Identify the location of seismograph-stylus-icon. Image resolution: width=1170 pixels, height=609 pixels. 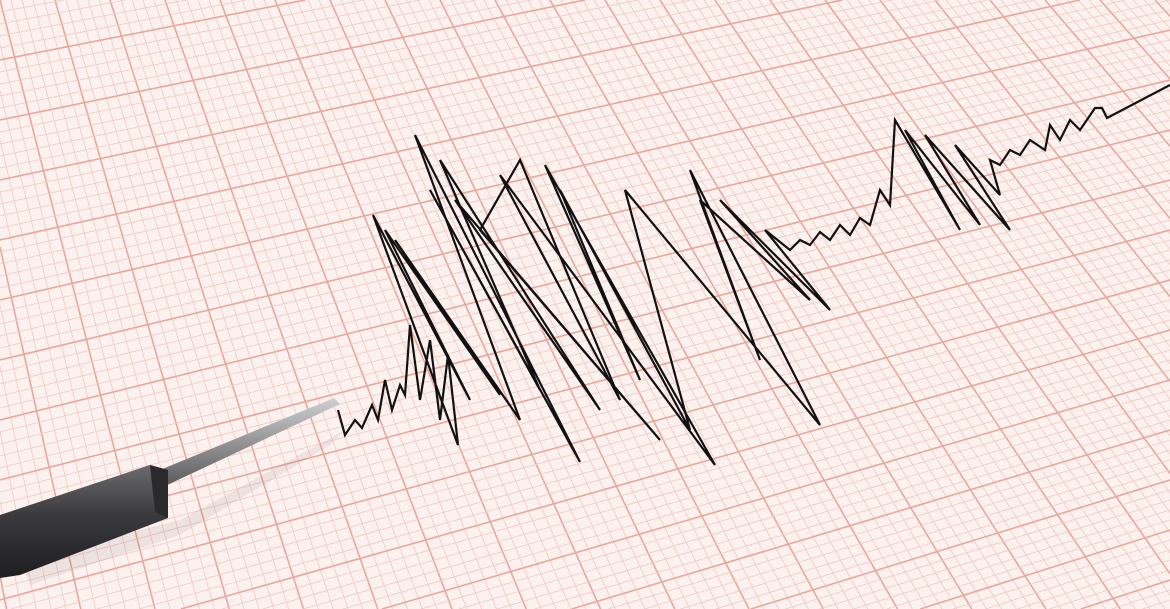
(170, 488).